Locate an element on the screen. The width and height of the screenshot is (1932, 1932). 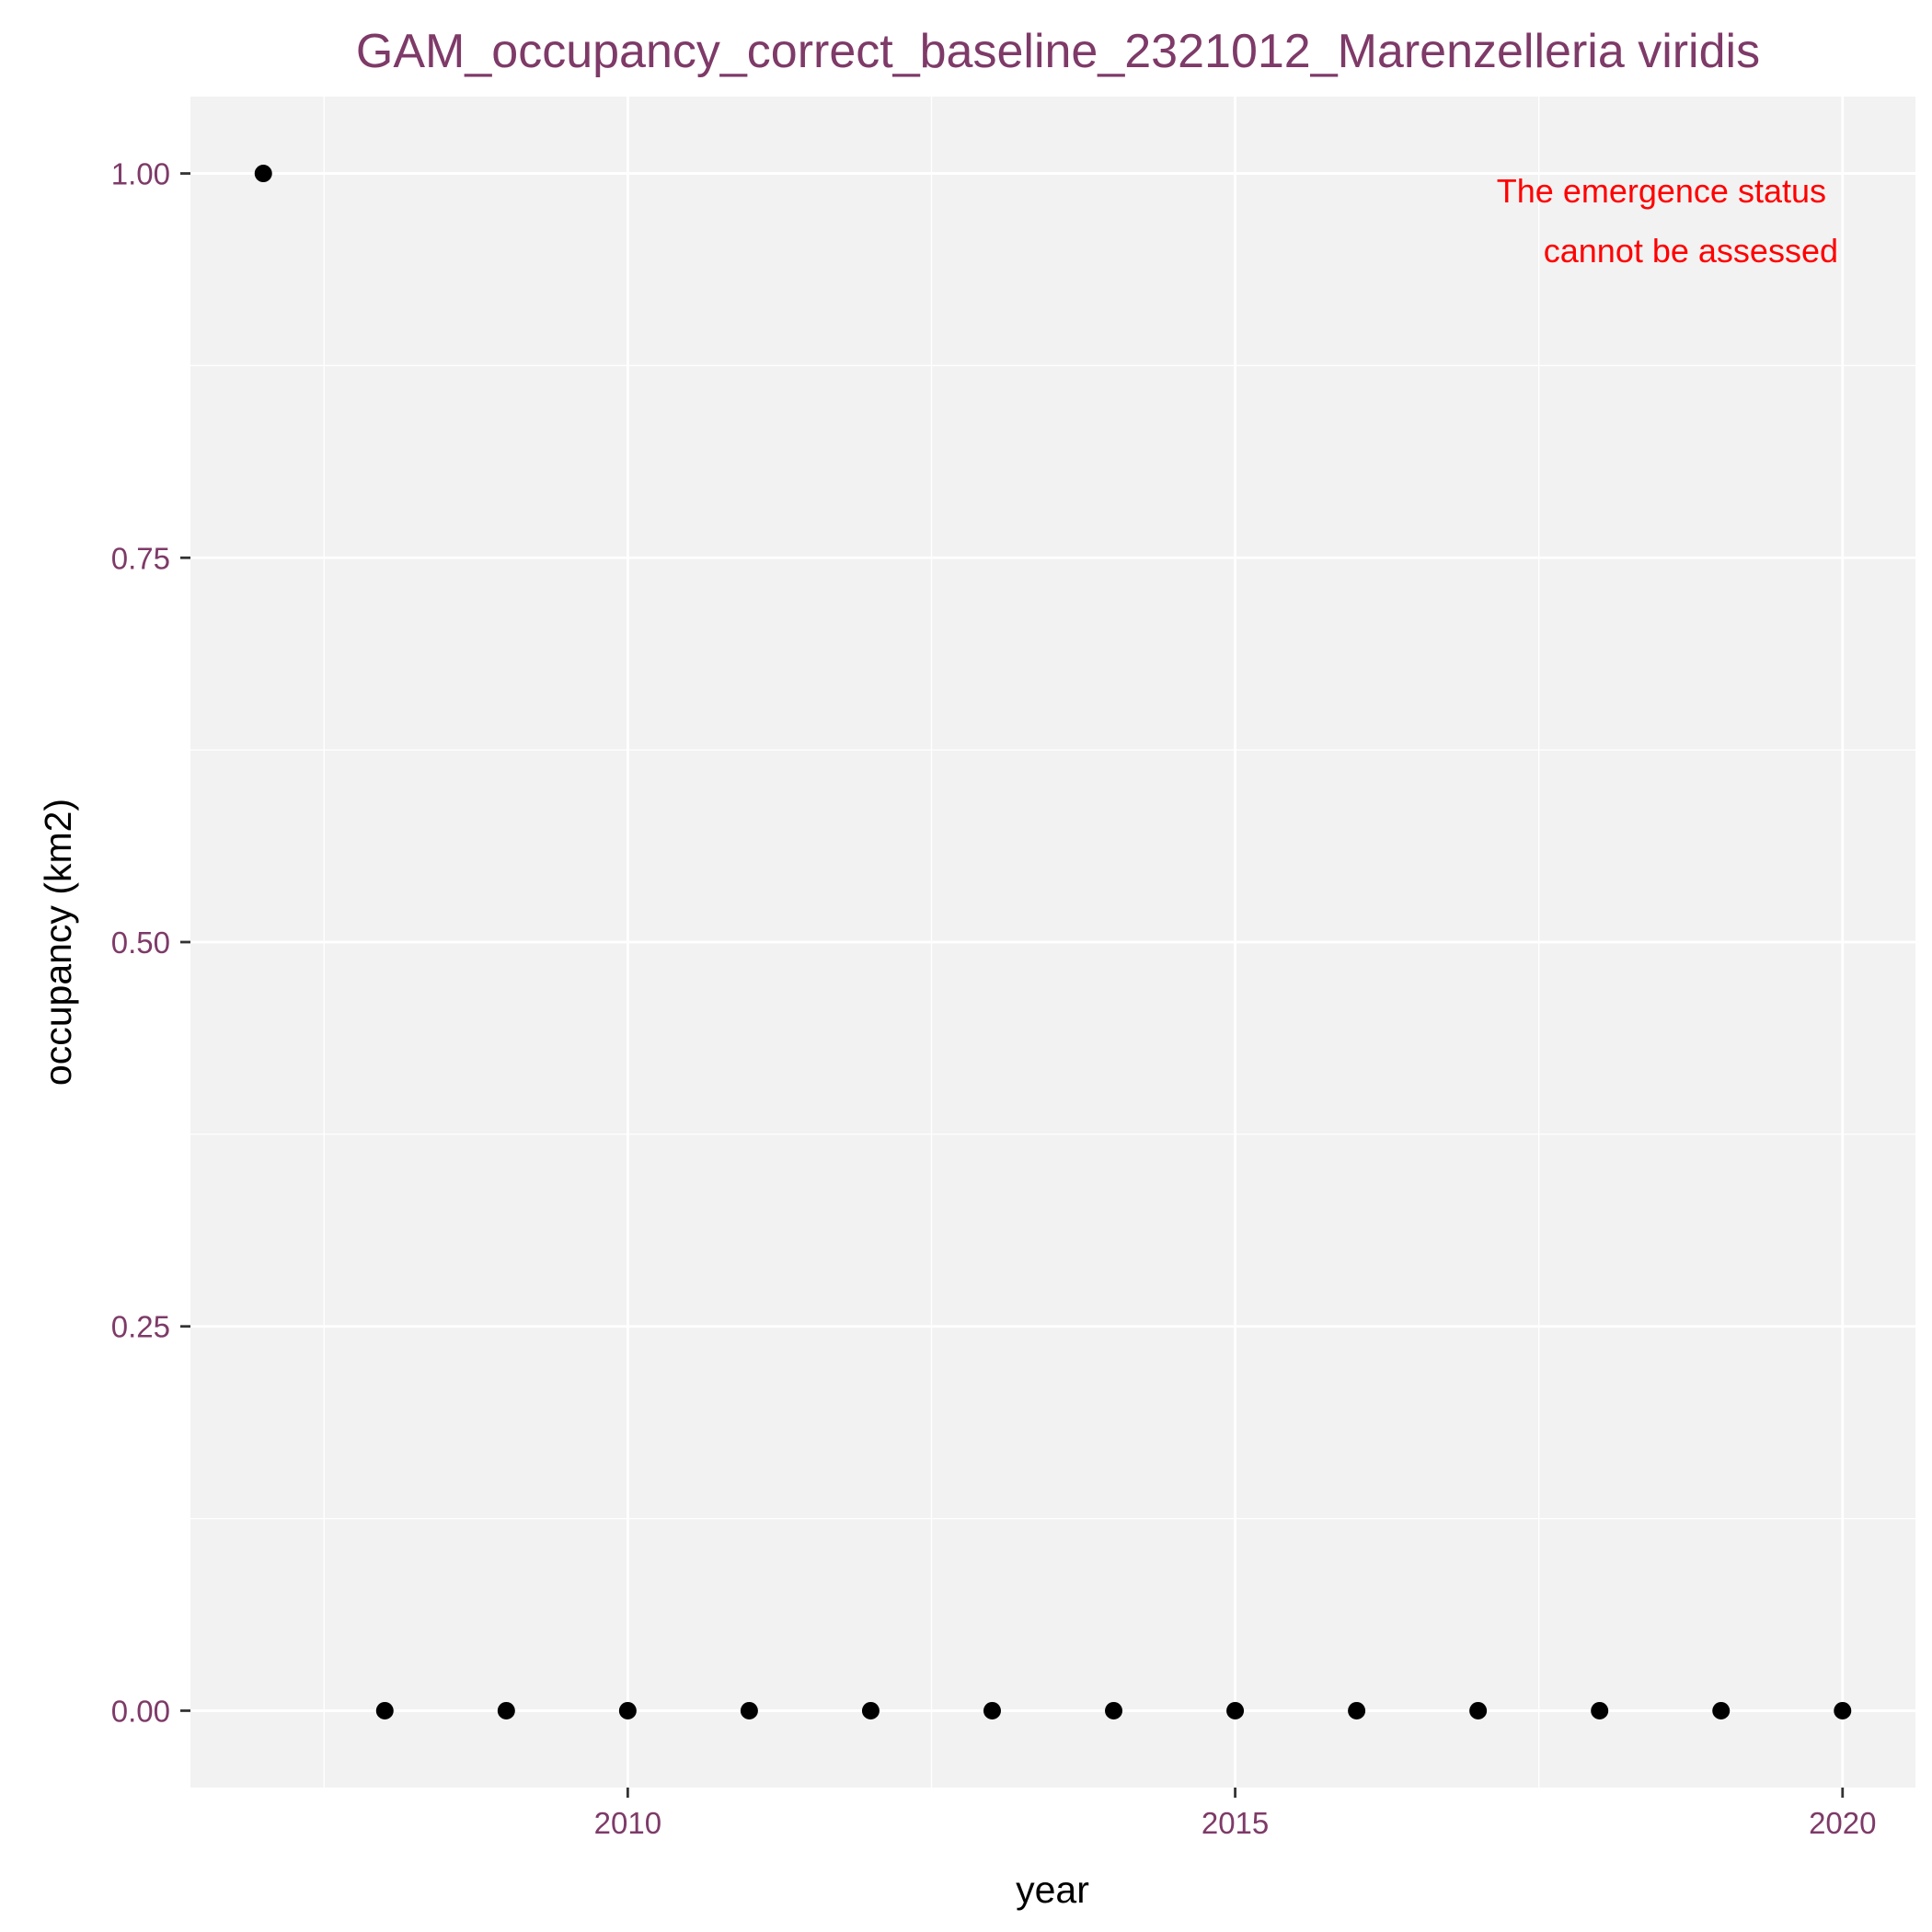
annotation-line-1: The emergence status is located at coordinates (1661, 191).